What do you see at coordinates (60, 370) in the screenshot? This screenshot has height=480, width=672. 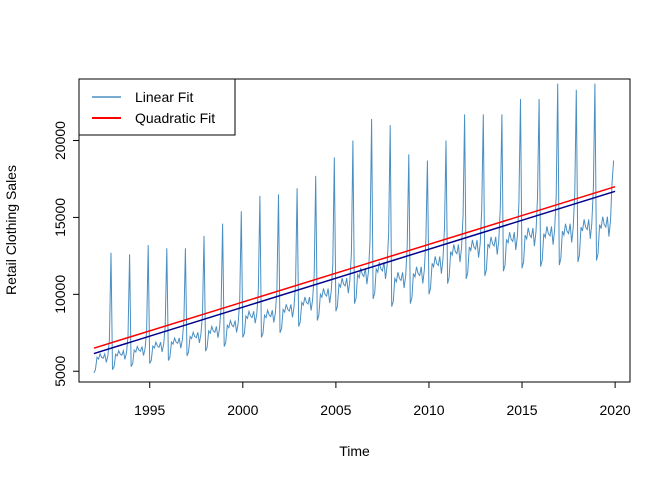 I see `y-tick-label: 5000` at bounding box center [60, 370].